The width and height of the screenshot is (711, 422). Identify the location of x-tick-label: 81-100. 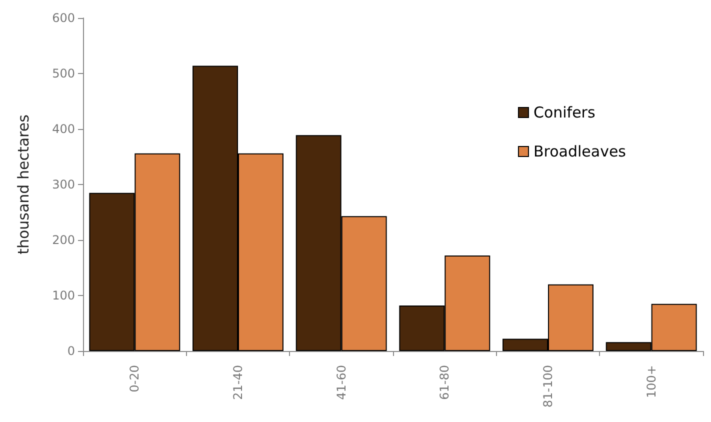
(548, 386).